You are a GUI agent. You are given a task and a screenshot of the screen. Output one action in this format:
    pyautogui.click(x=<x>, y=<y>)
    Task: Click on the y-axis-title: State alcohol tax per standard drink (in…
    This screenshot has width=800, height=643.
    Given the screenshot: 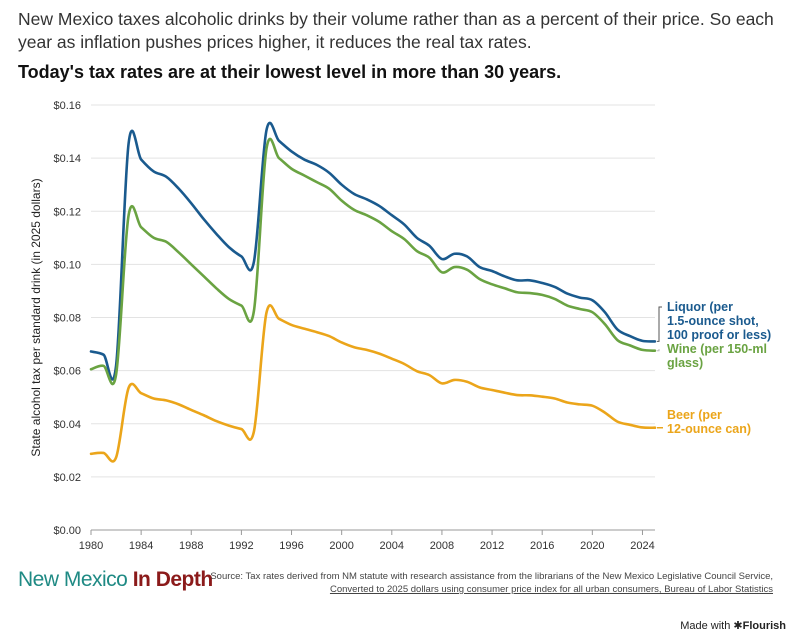 What is the action you would take?
    pyautogui.click(x=36, y=317)
    